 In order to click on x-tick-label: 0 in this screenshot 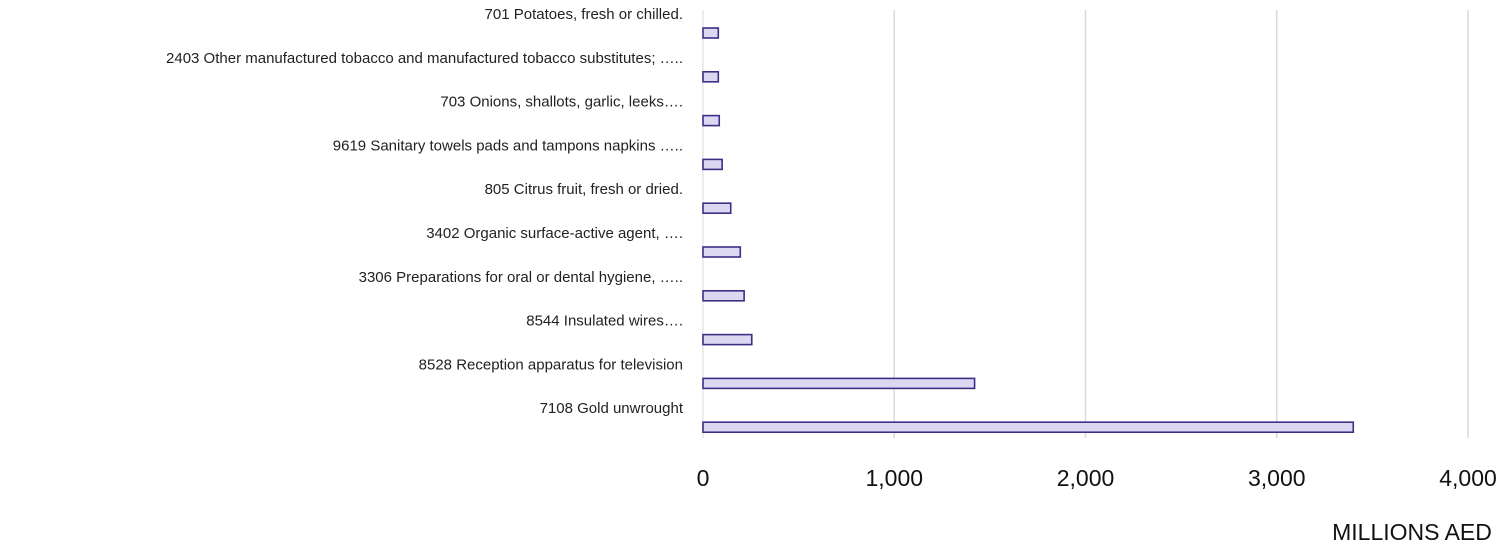, I will do `click(703, 478)`.